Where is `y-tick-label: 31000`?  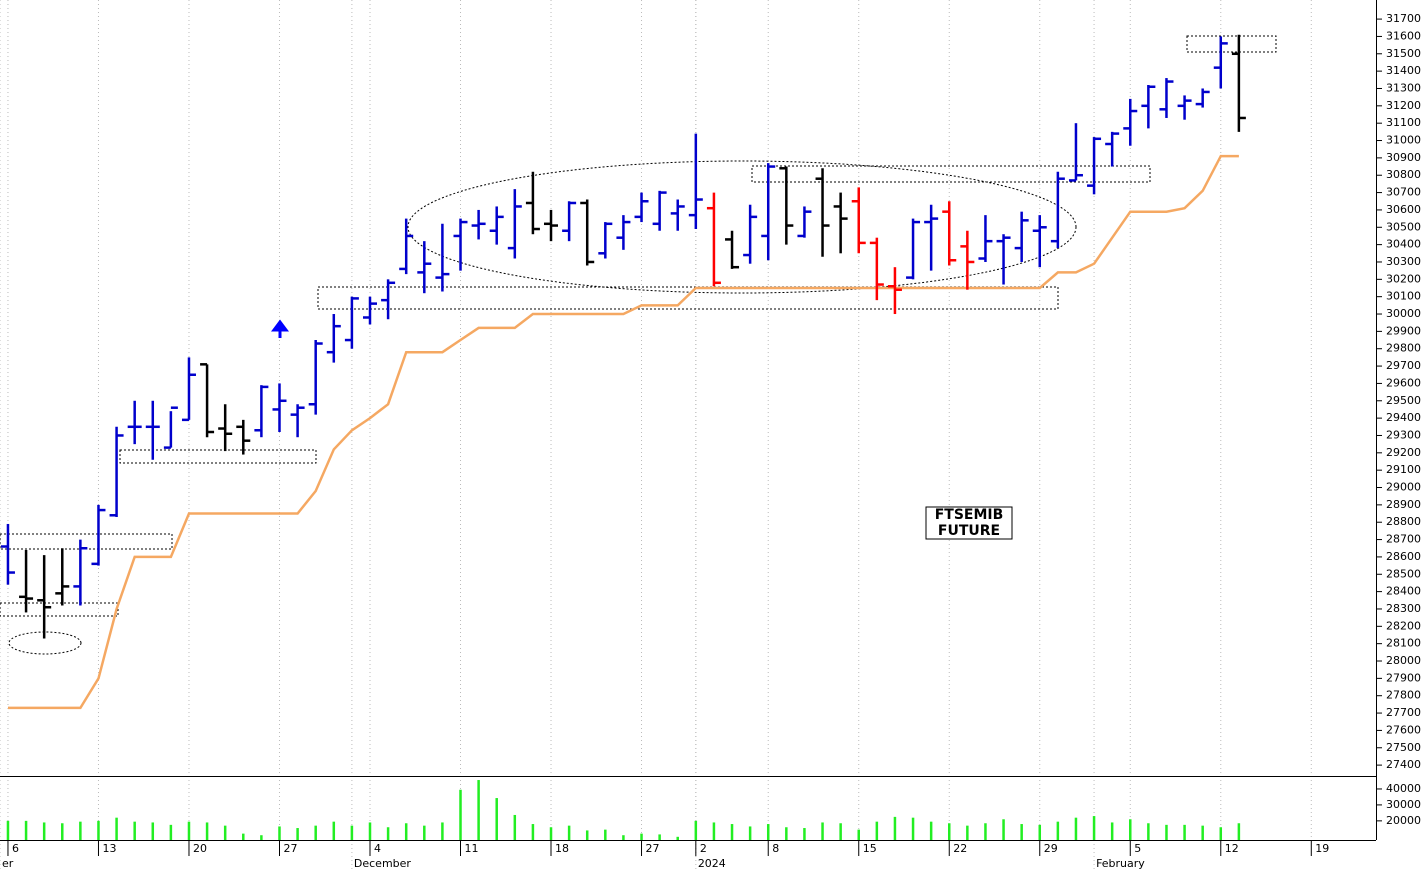
y-tick-label: 31000 is located at coordinates (1403, 140).